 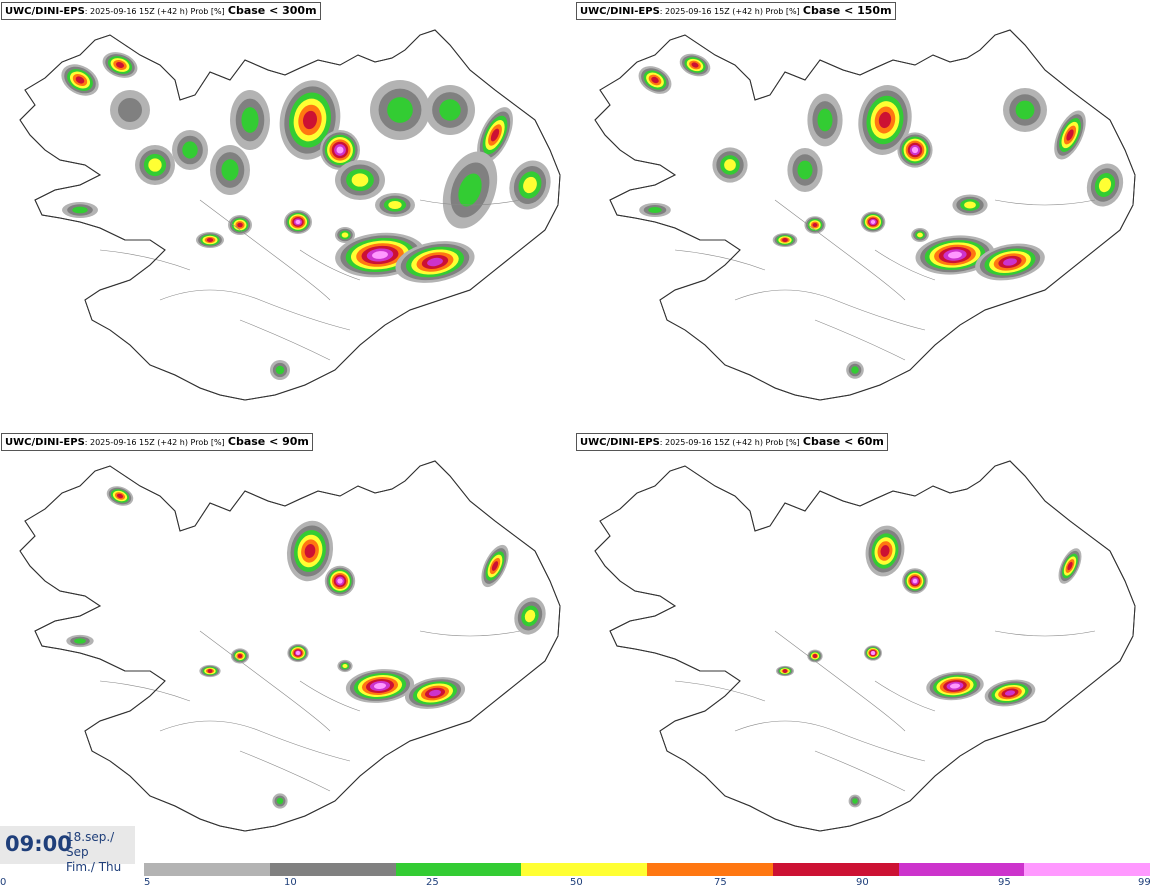 I want to click on valid-date-line1: 18.sep./ Sep, so click(x=90, y=844).